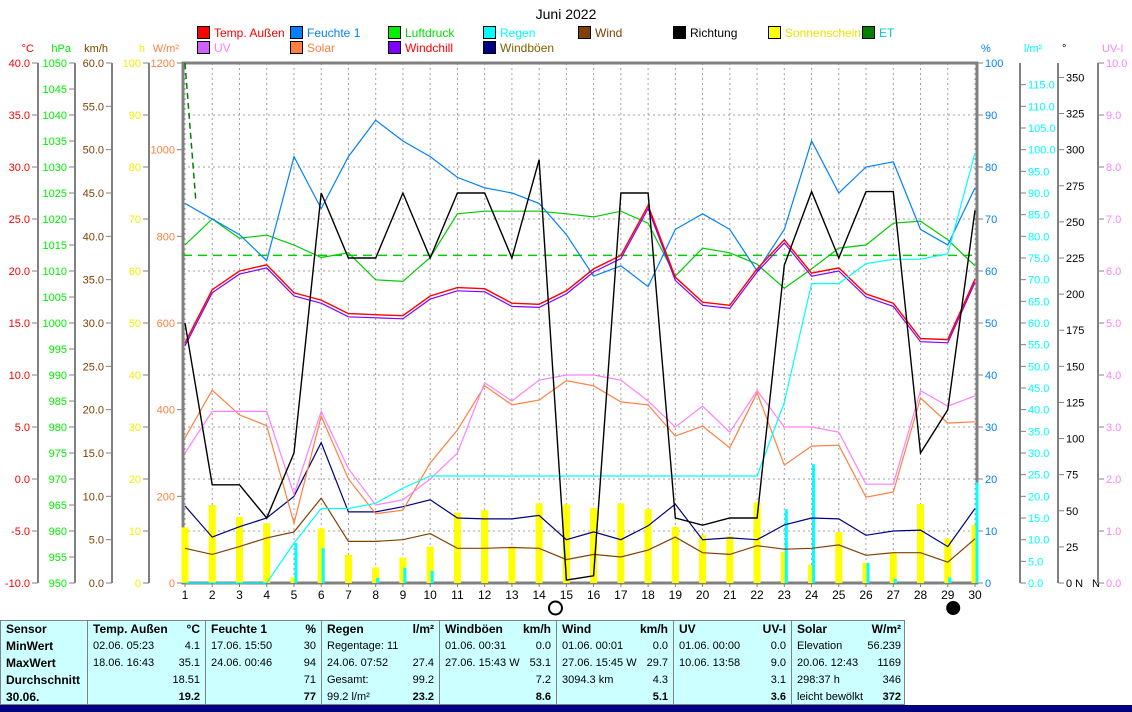 Image resolution: width=1132 pixels, height=712 pixels. I want to click on svg-text: 1010, so click(55, 272).